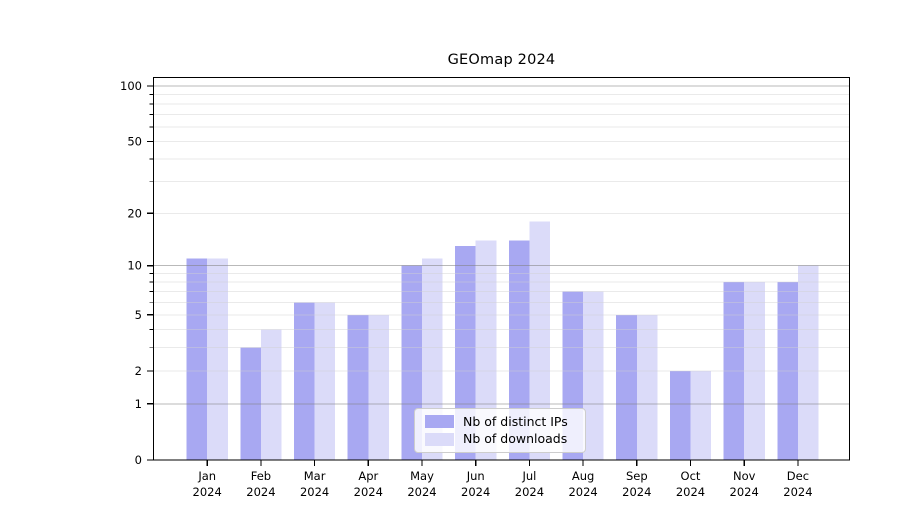  Describe the element at coordinates (325, 381) in the screenshot. I see `bar-mar-downloads` at that location.